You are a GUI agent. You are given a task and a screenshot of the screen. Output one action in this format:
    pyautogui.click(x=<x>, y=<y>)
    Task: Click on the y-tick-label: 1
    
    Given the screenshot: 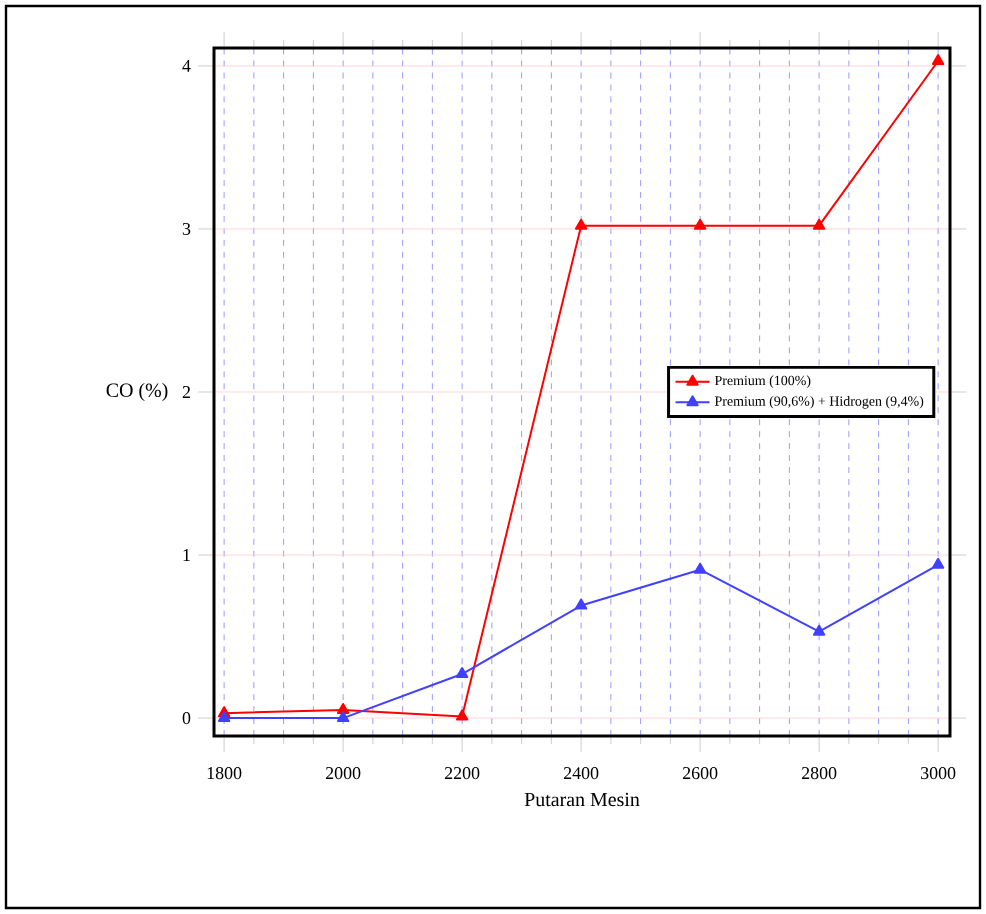 What is the action you would take?
    pyautogui.click(x=186, y=555)
    